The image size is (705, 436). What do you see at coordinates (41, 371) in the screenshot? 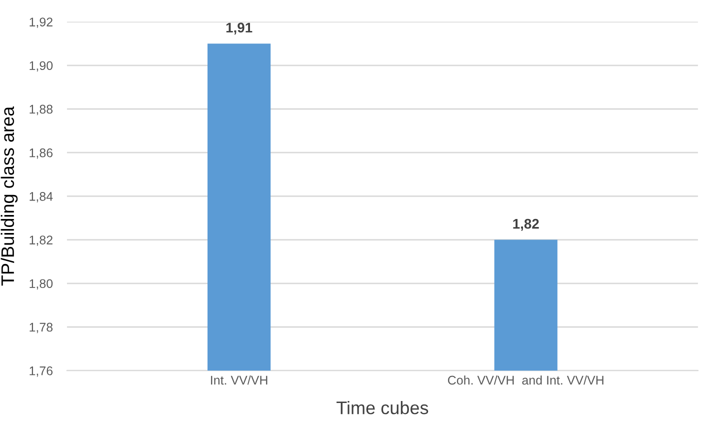
I see `y-tick-label: 1,76` at bounding box center [41, 371].